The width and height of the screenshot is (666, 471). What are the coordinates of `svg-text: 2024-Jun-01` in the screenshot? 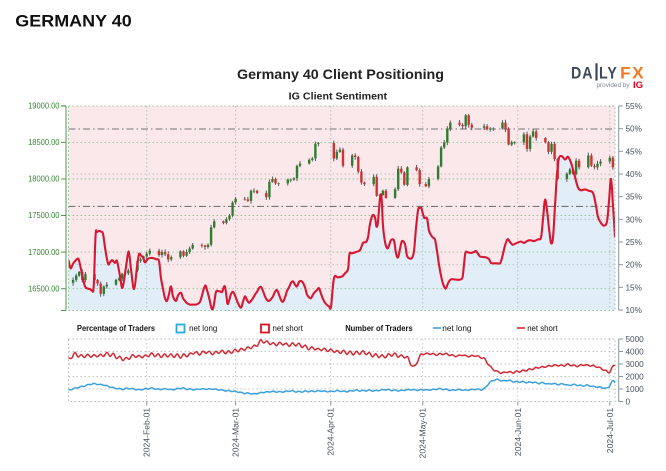 It's located at (518, 432).